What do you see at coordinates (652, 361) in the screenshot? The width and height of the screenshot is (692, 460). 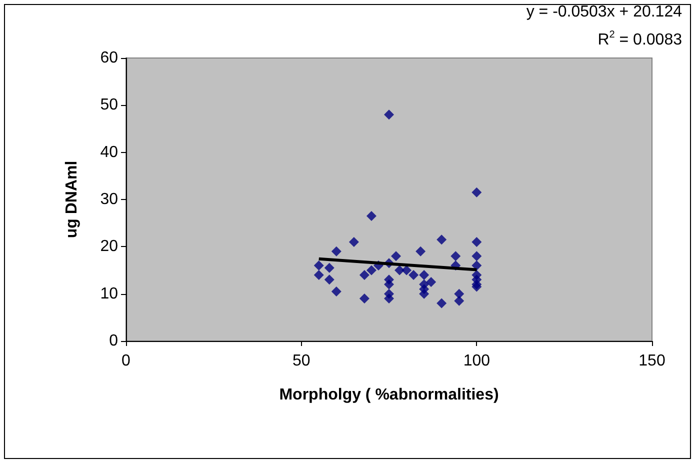 I see `x-tick-label: 150` at bounding box center [652, 361].